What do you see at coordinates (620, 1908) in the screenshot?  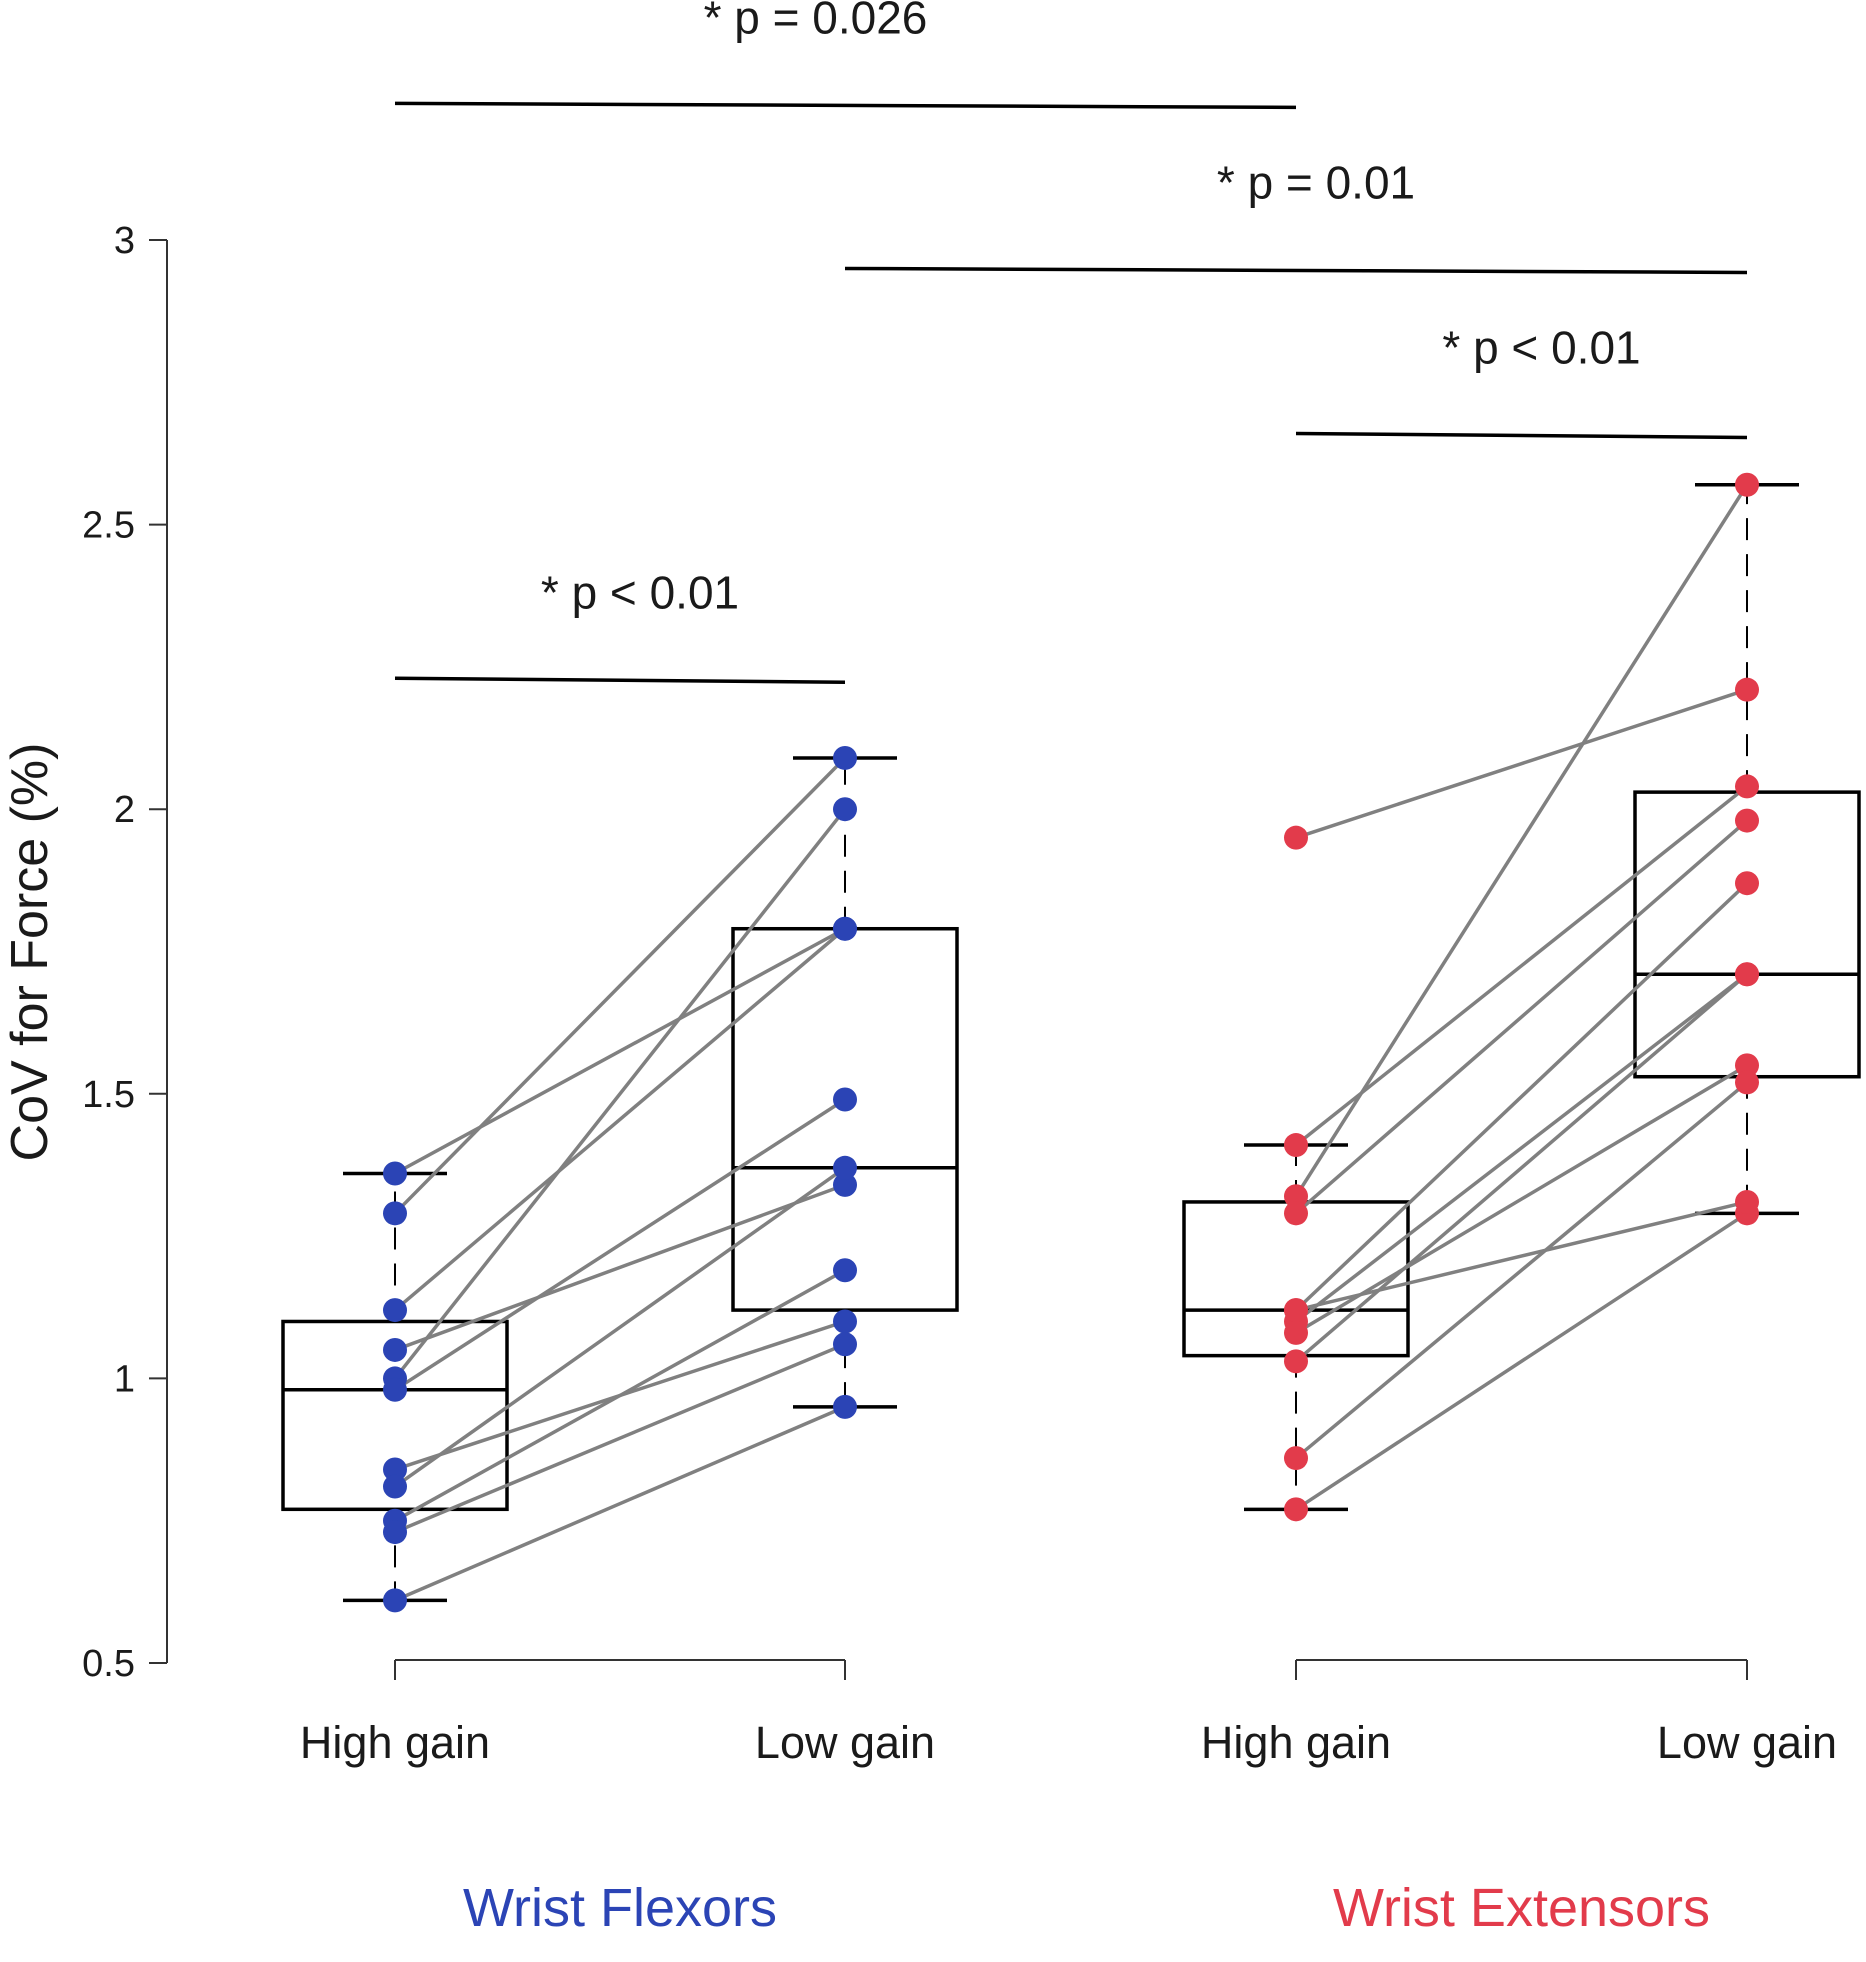 I see `group-label: Wrist Flexors` at bounding box center [620, 1908].